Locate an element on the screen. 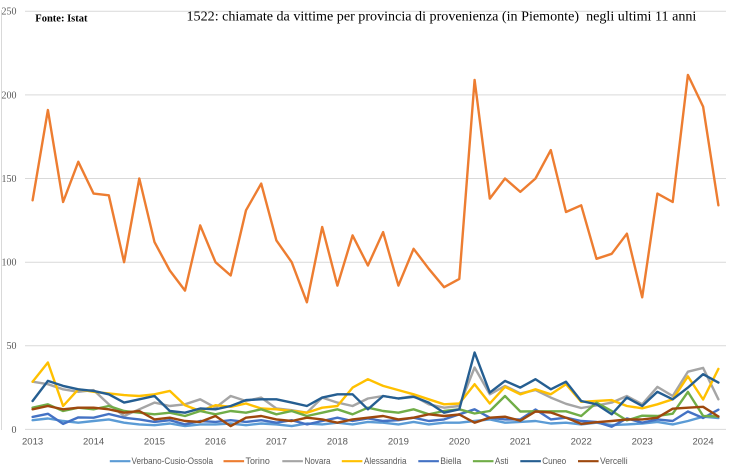 The height and width of the screenshot is (473, 731). svg-text: Cuneo is located at coordinates (554, 461).